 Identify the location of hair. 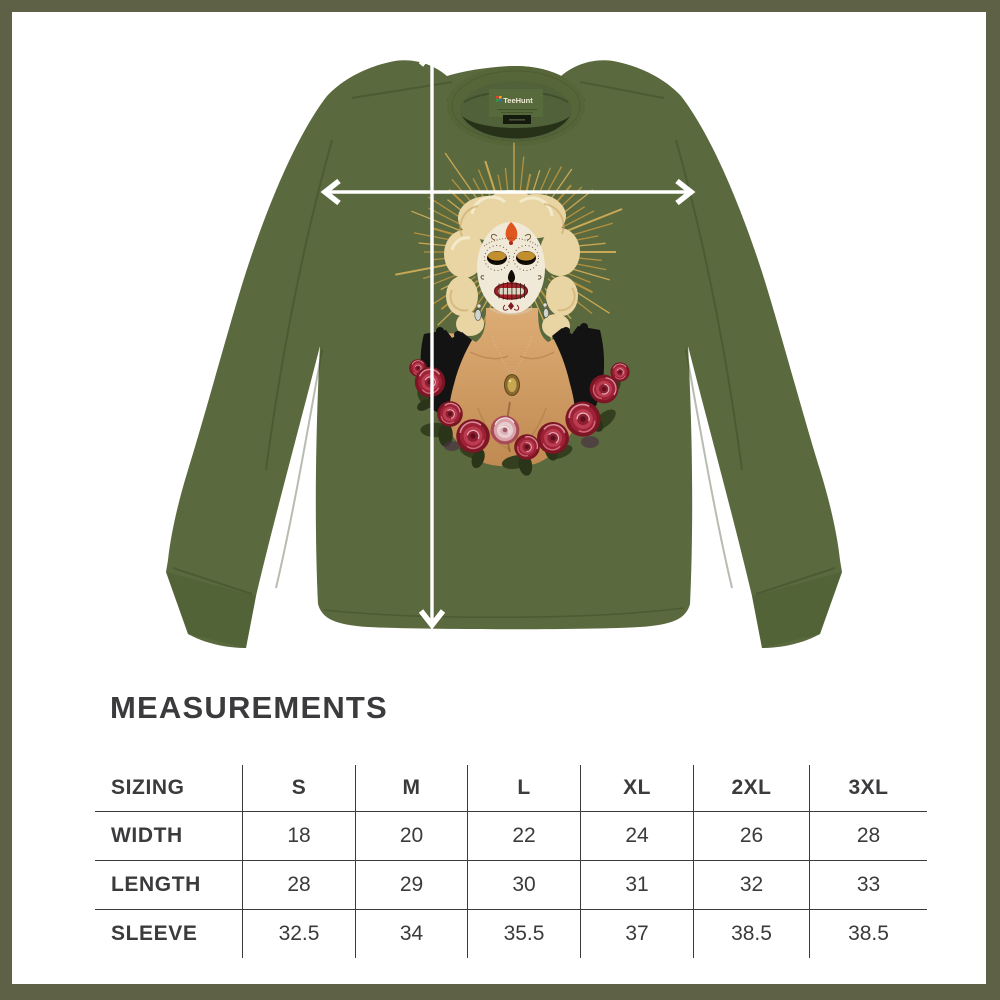
(512, 264).